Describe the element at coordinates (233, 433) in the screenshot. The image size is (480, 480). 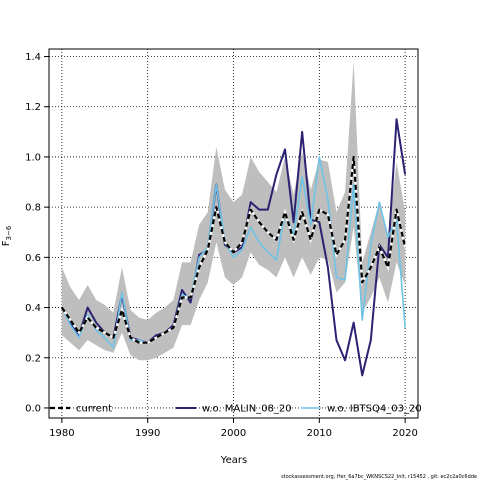
I see `x-tick-label: 2000` at that location.